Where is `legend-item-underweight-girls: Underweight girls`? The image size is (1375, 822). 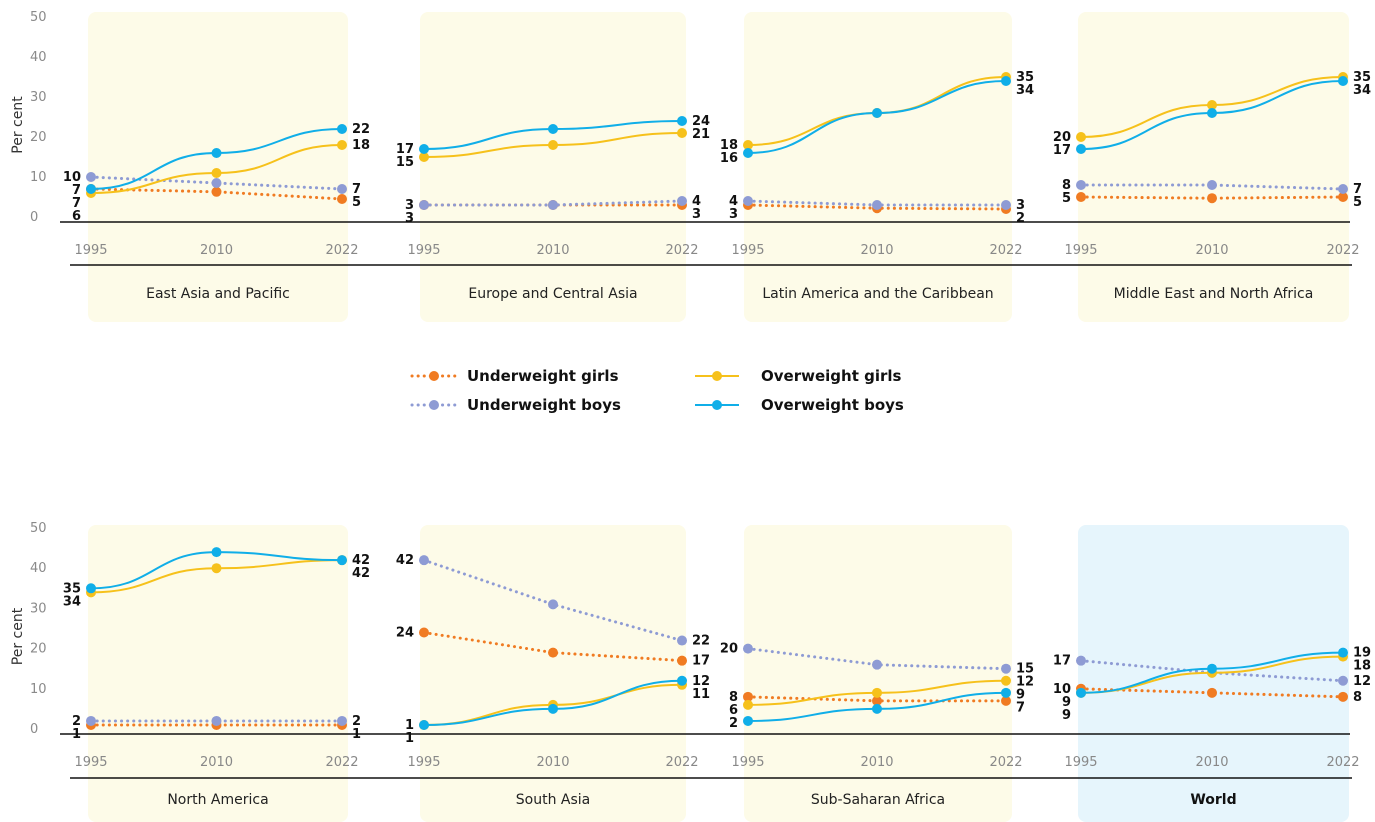 legend-item-underweight-girls: Underweight girls is located at coordinates (514, 376).